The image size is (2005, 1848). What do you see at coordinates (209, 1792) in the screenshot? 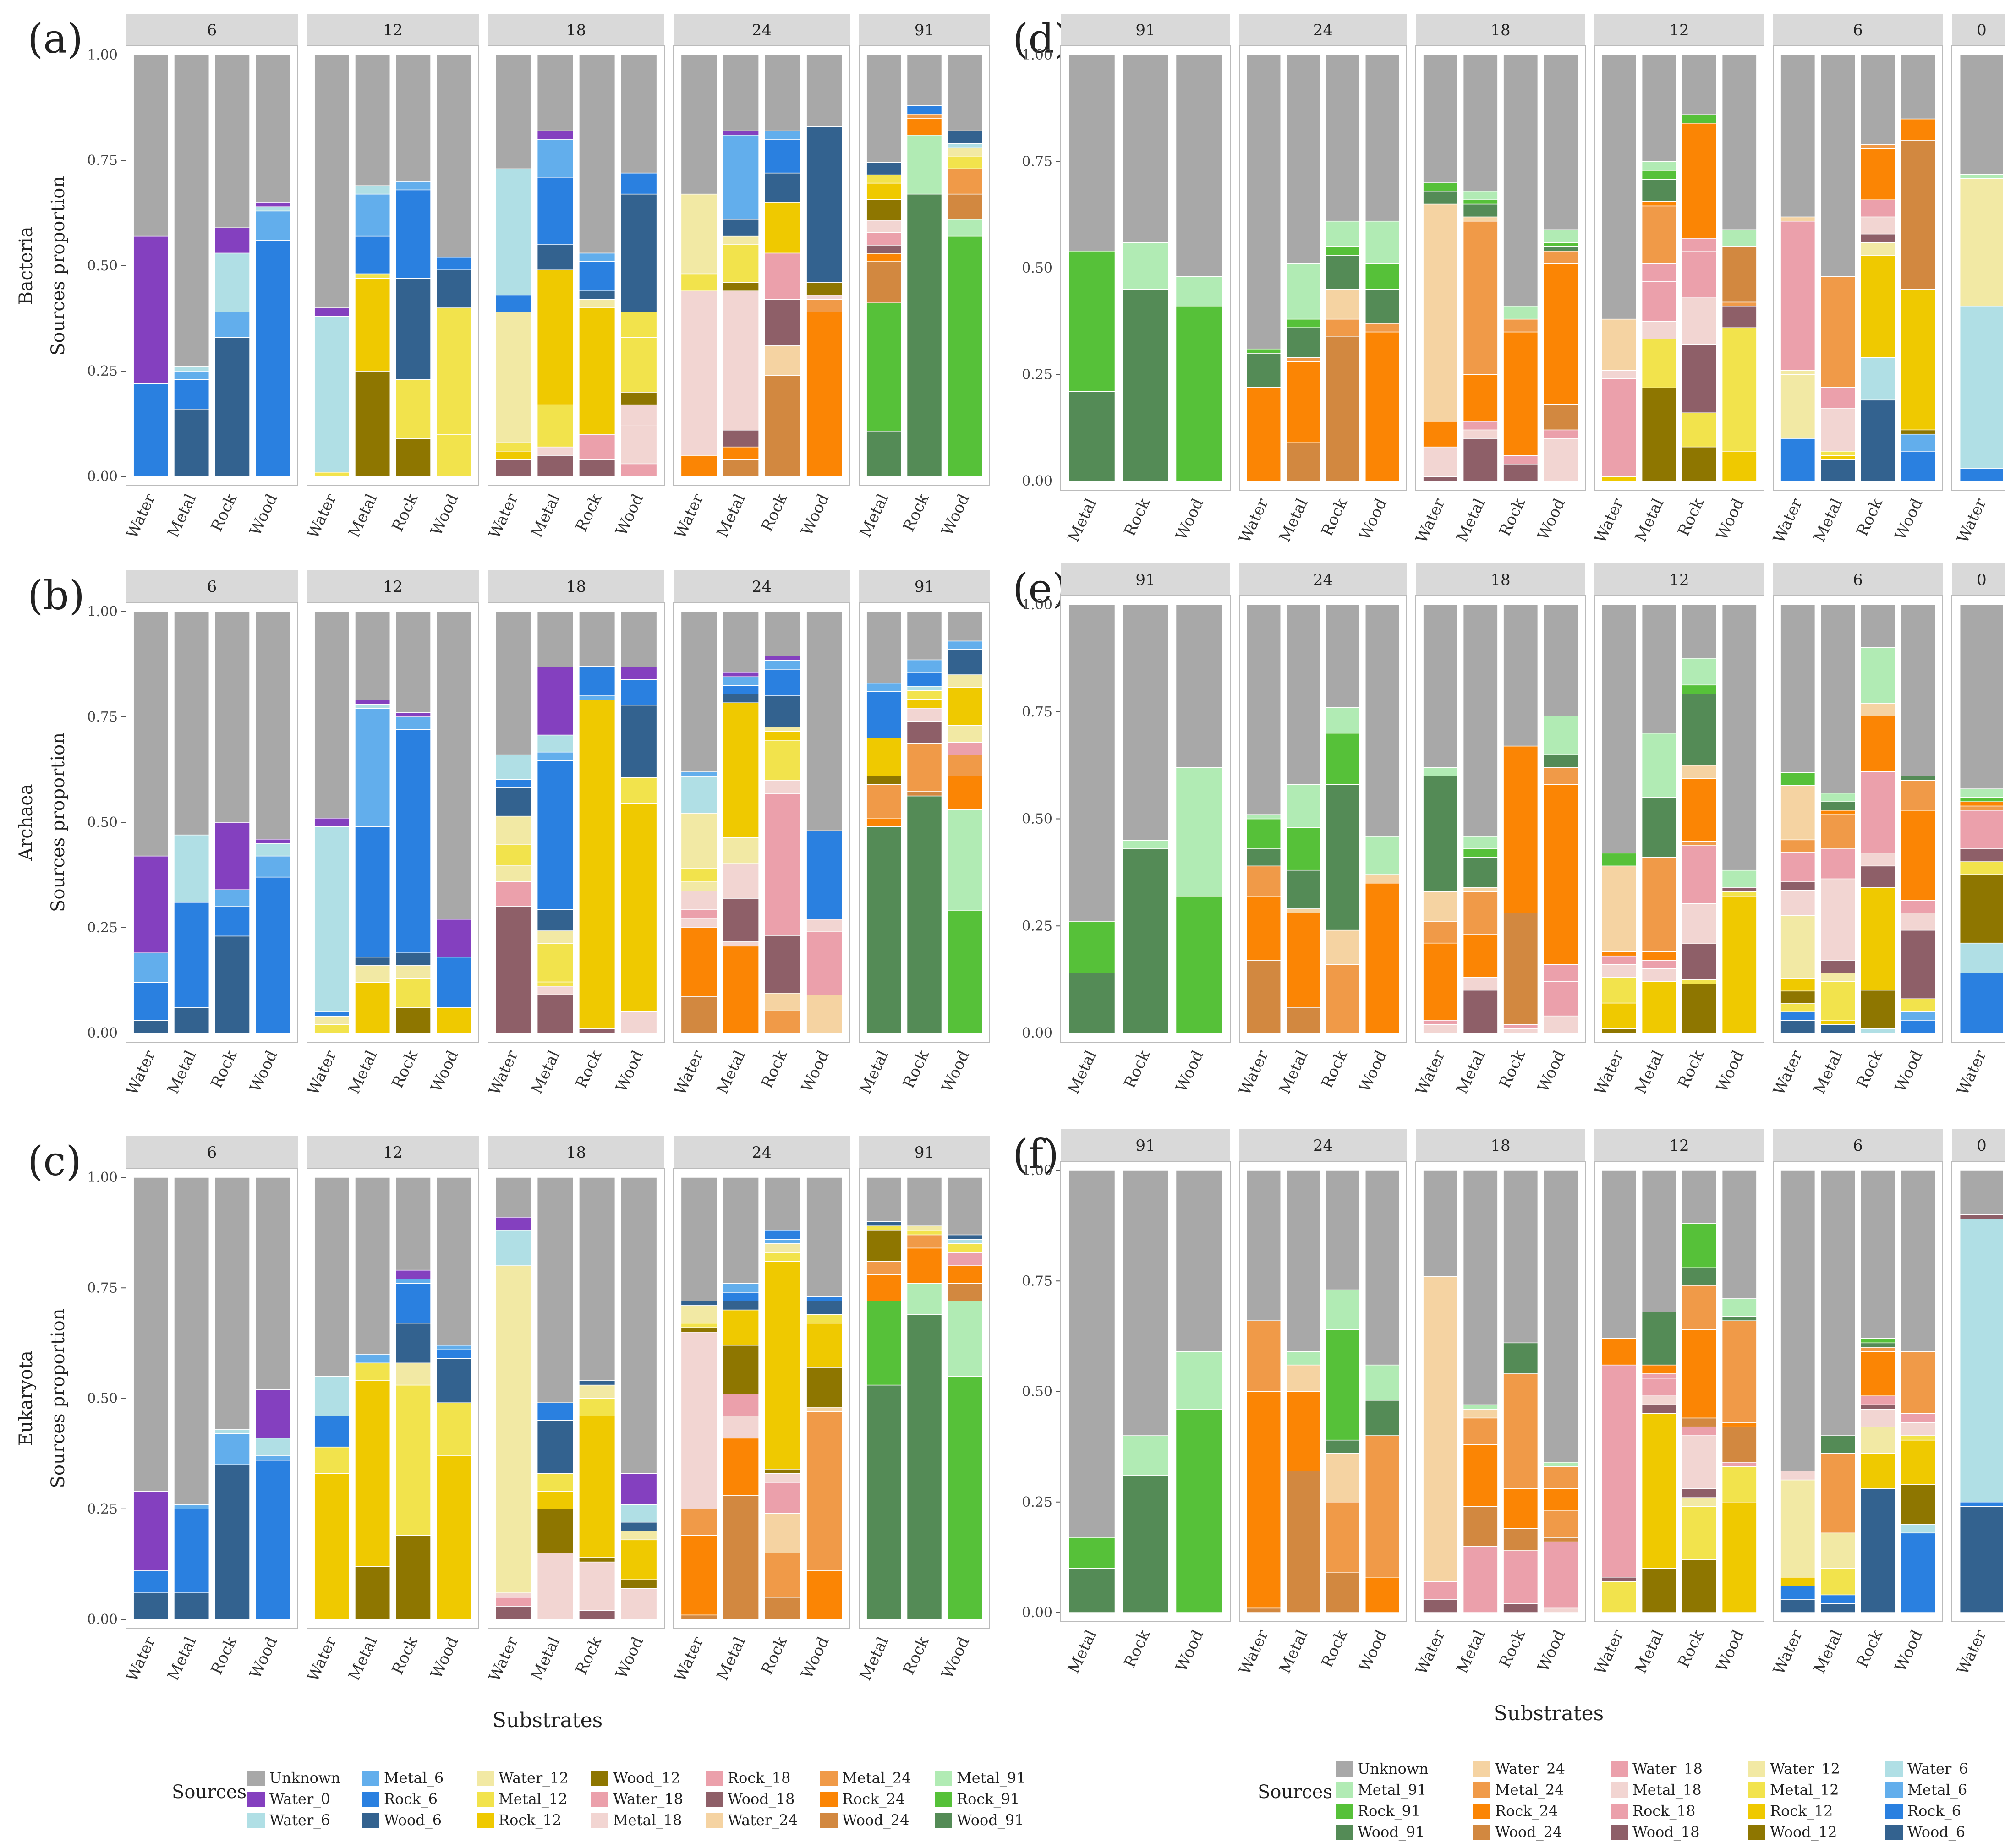
I see `legend-title: Sources` at bounding box center [209, 1792].